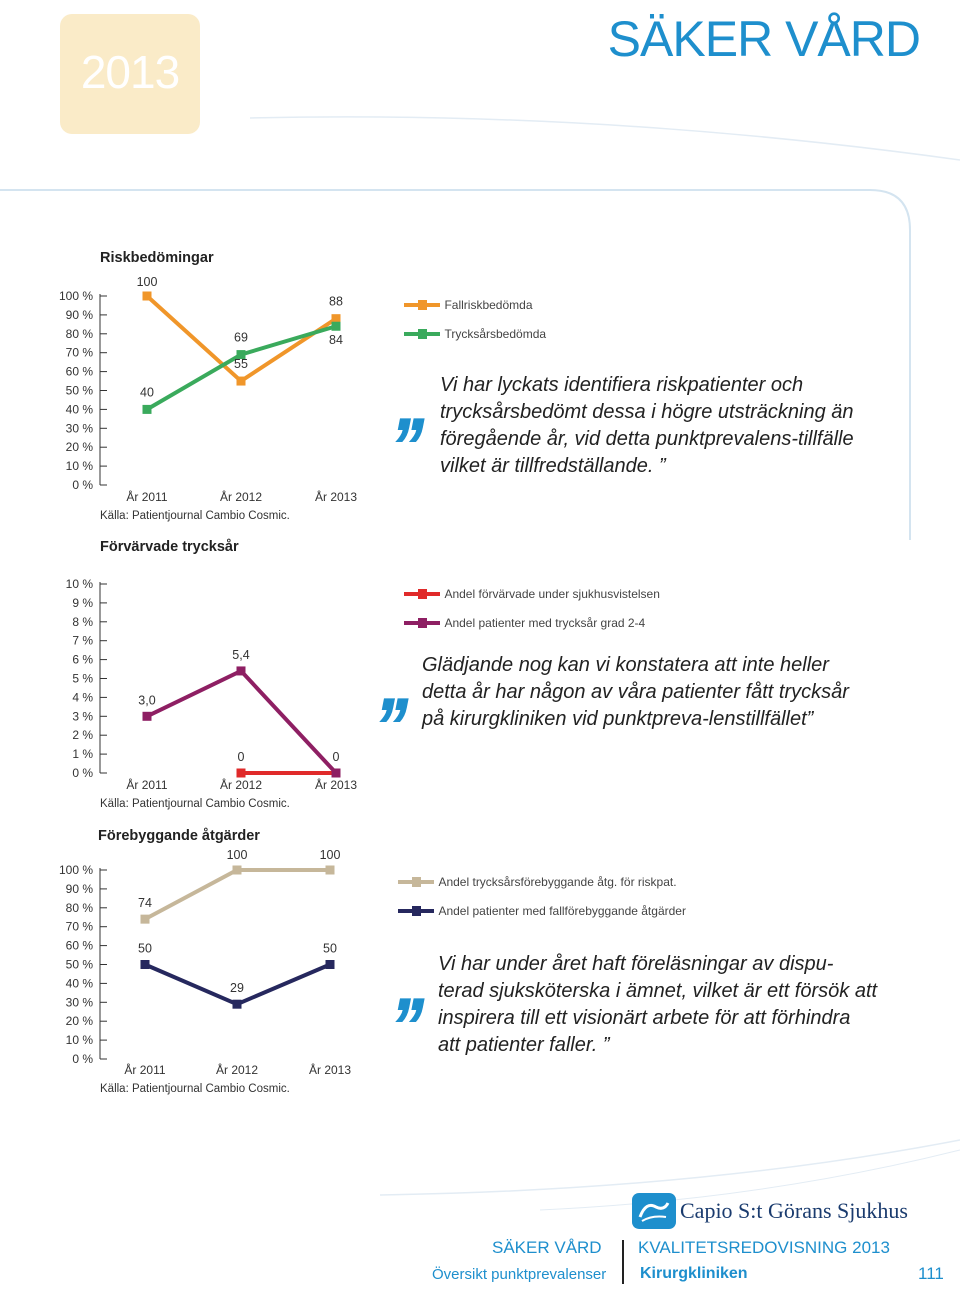 Image resolution: width=960 pixels, height=1289 pixels. What do you see at coordinates (82, 641) in the screenshot?
I see `y-tick-label: 7 %` at bounding box center [82, 641].